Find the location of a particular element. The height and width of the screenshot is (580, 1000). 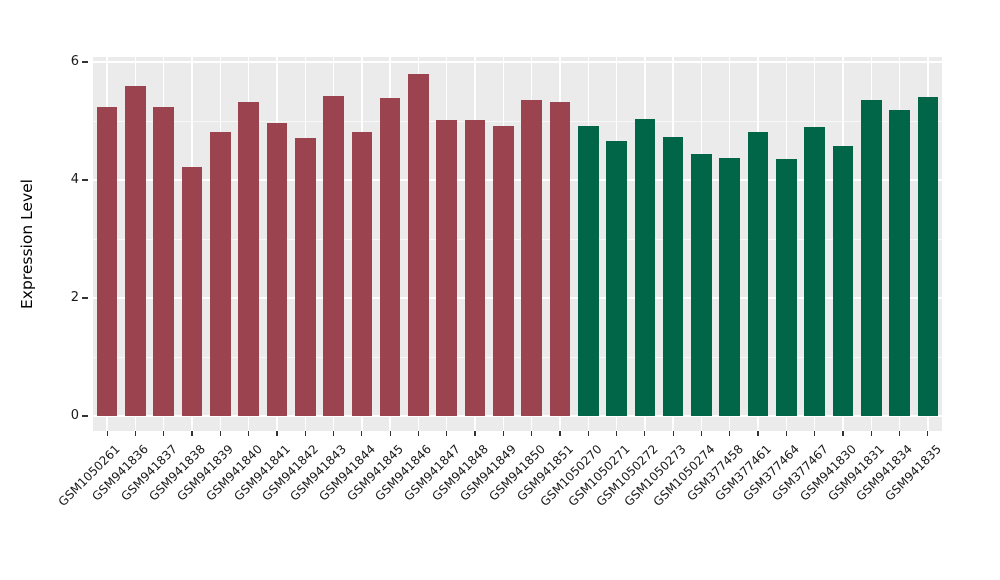

bar-GSM1050272 is located at coordinates (645, 267).